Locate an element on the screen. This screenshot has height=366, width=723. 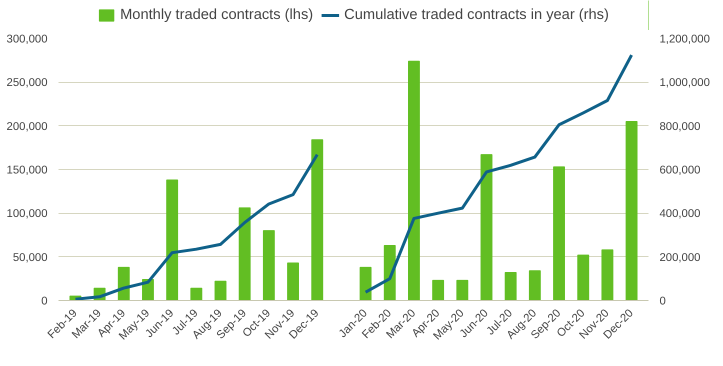
y2-tick-label: 1,000,000 is located at coordinates (685, 83).